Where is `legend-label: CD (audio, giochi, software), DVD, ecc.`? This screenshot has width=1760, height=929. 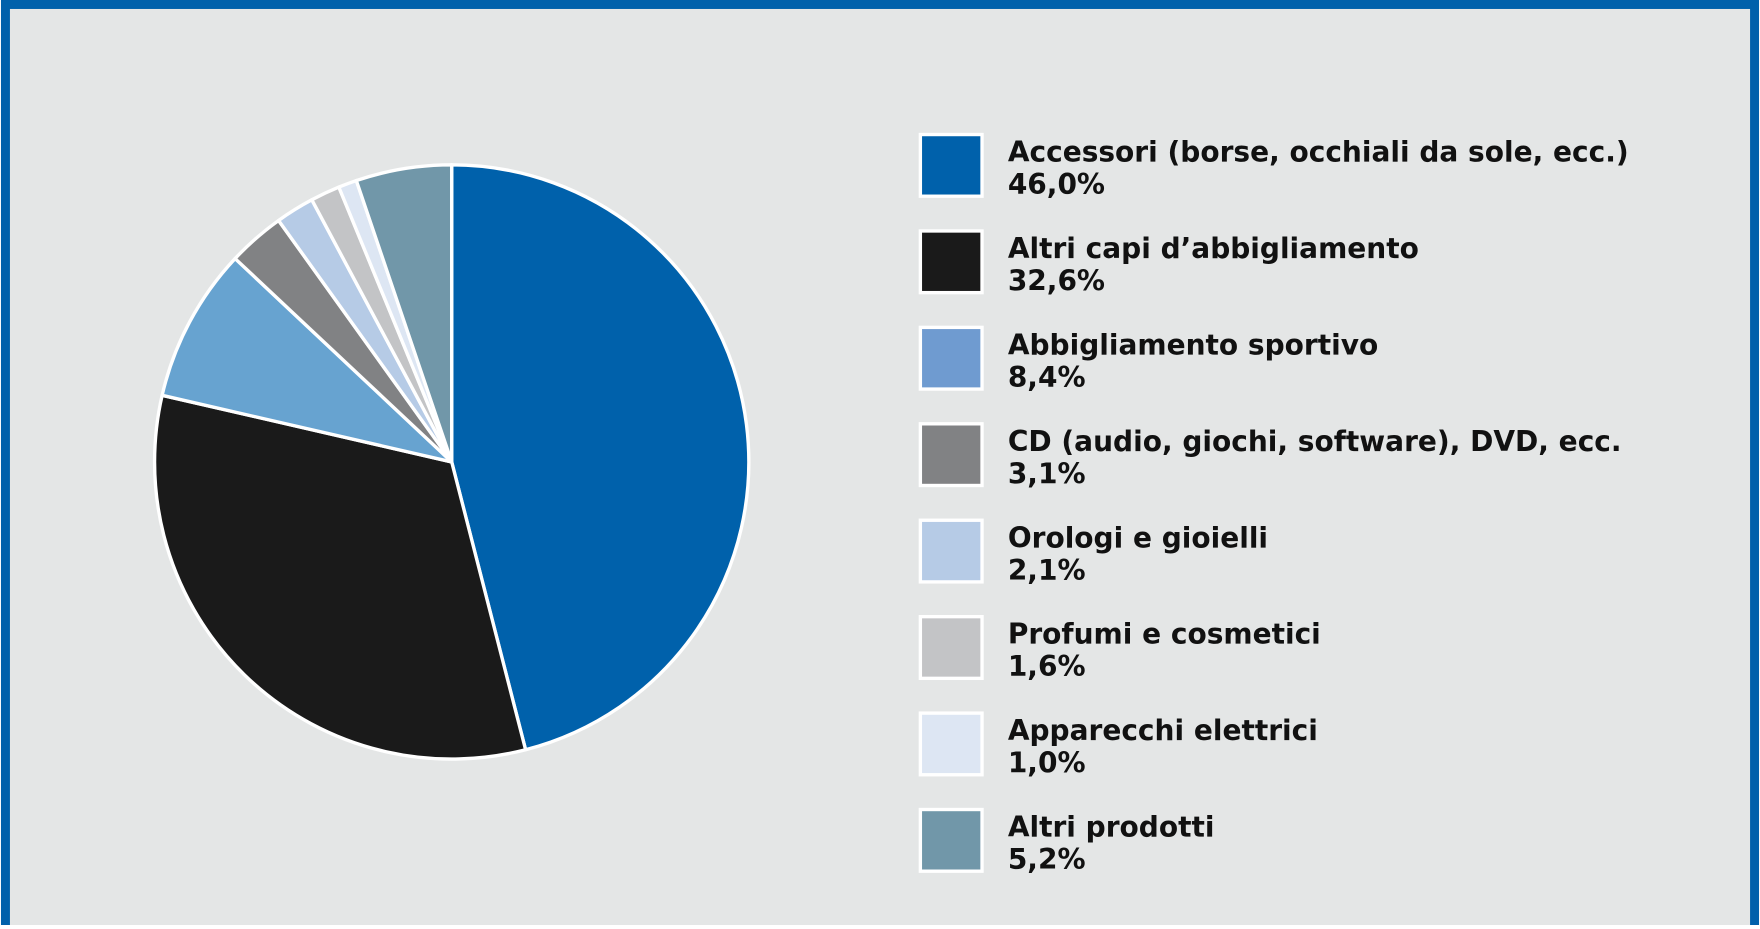 legend-label: CD (audio, giochi, software), DVD, ecc. is located at coordinates (1315, 441).